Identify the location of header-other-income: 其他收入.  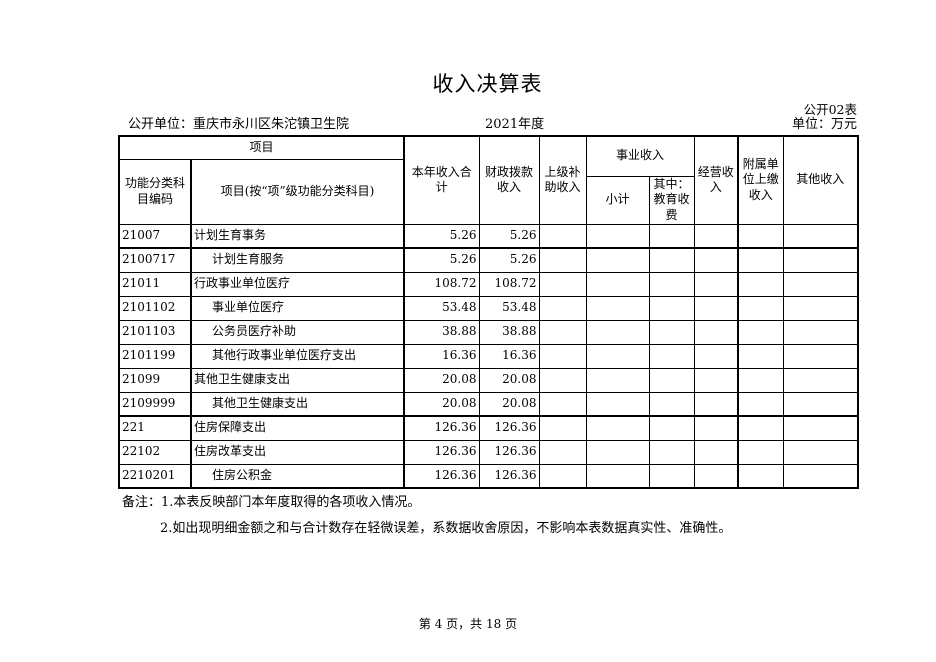
(820, 180).